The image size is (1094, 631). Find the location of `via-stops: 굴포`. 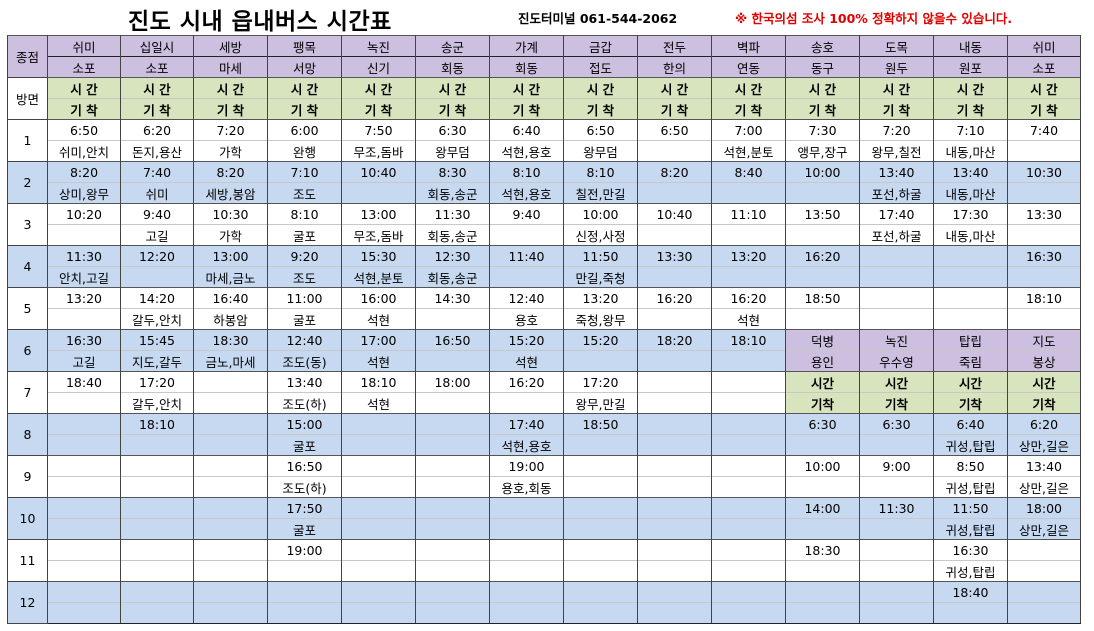

via-stops: 굴포 is located at coordinates (304, 235).